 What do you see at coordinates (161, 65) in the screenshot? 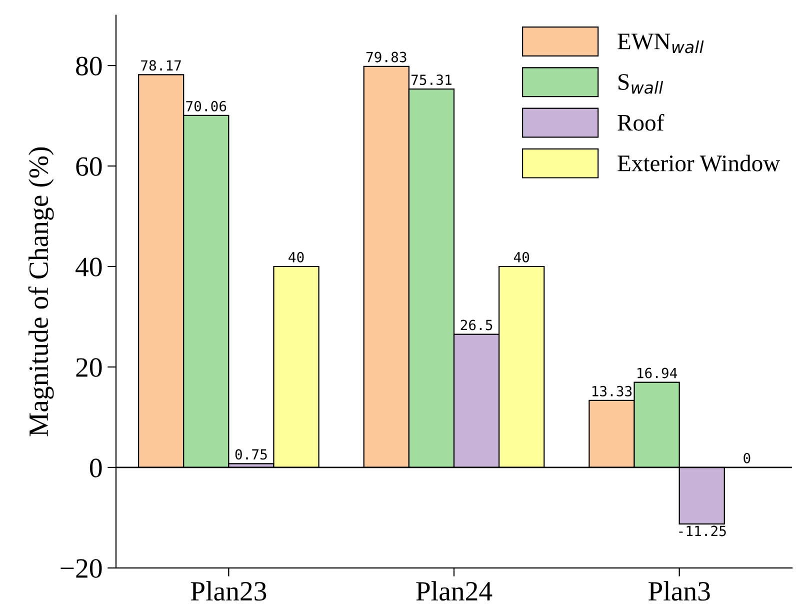
I see `data-label: 78.17` at bounding box center [161, 65].